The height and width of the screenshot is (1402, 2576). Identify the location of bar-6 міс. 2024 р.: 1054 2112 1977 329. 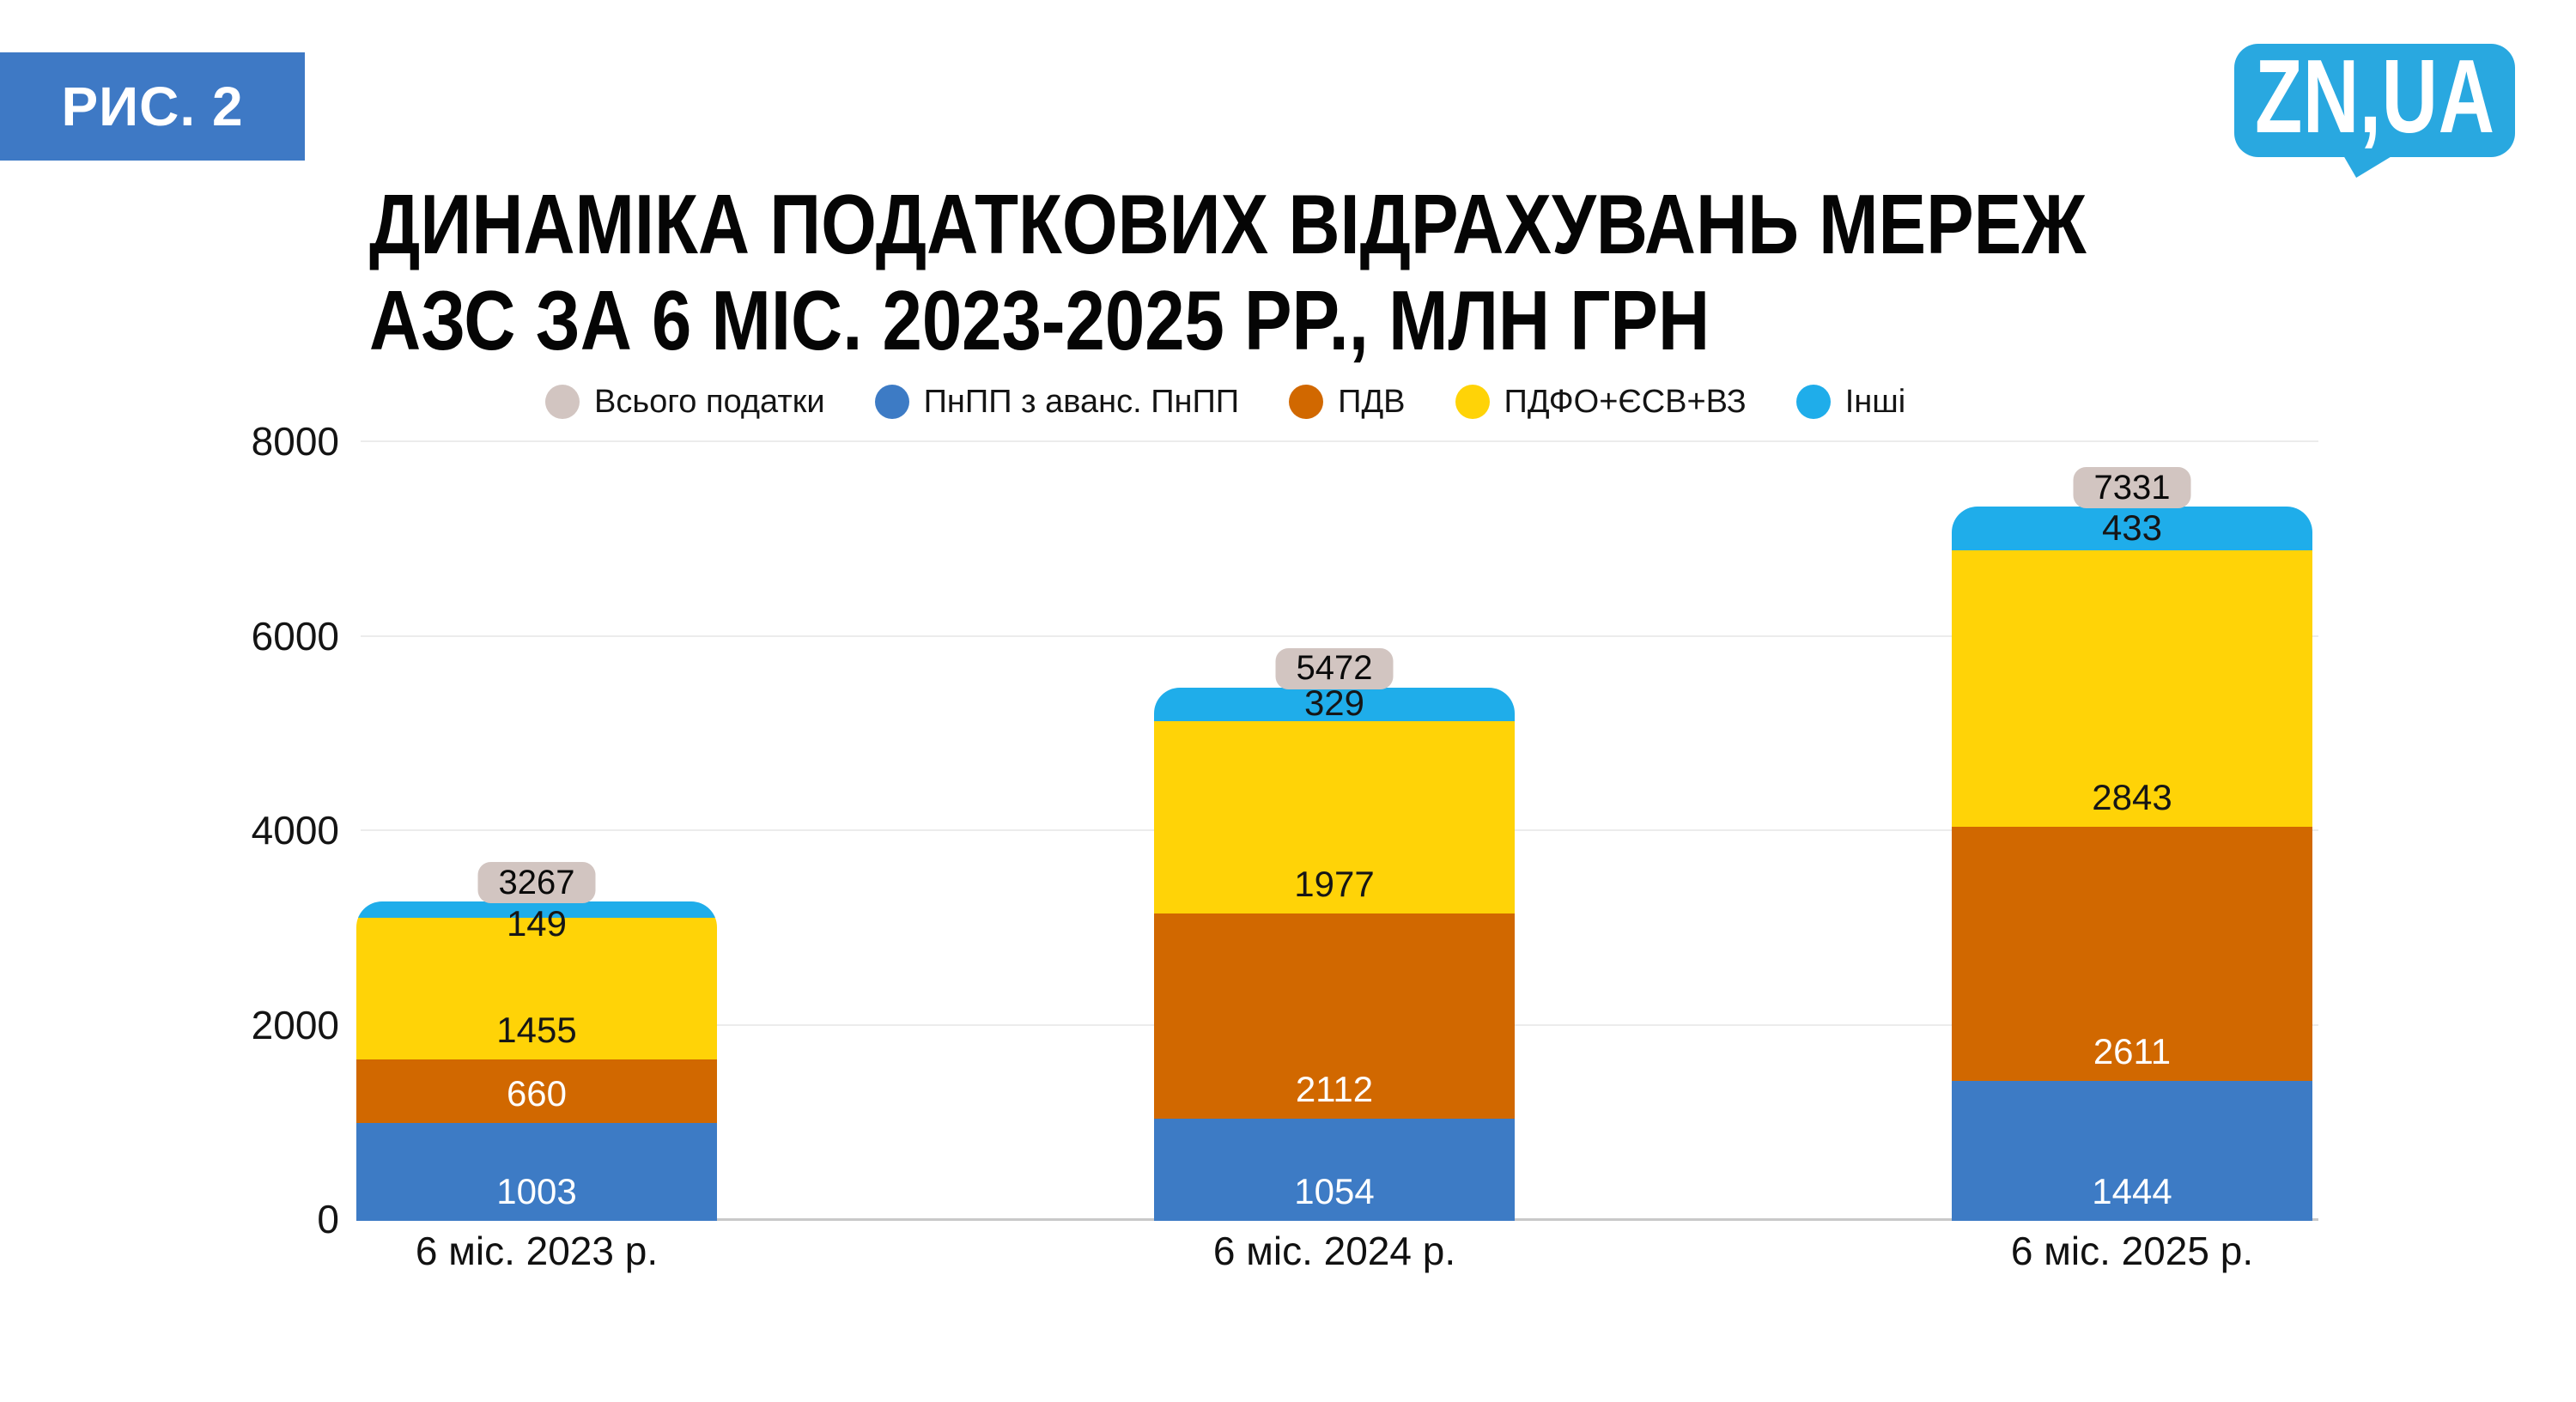
(1334, 954).